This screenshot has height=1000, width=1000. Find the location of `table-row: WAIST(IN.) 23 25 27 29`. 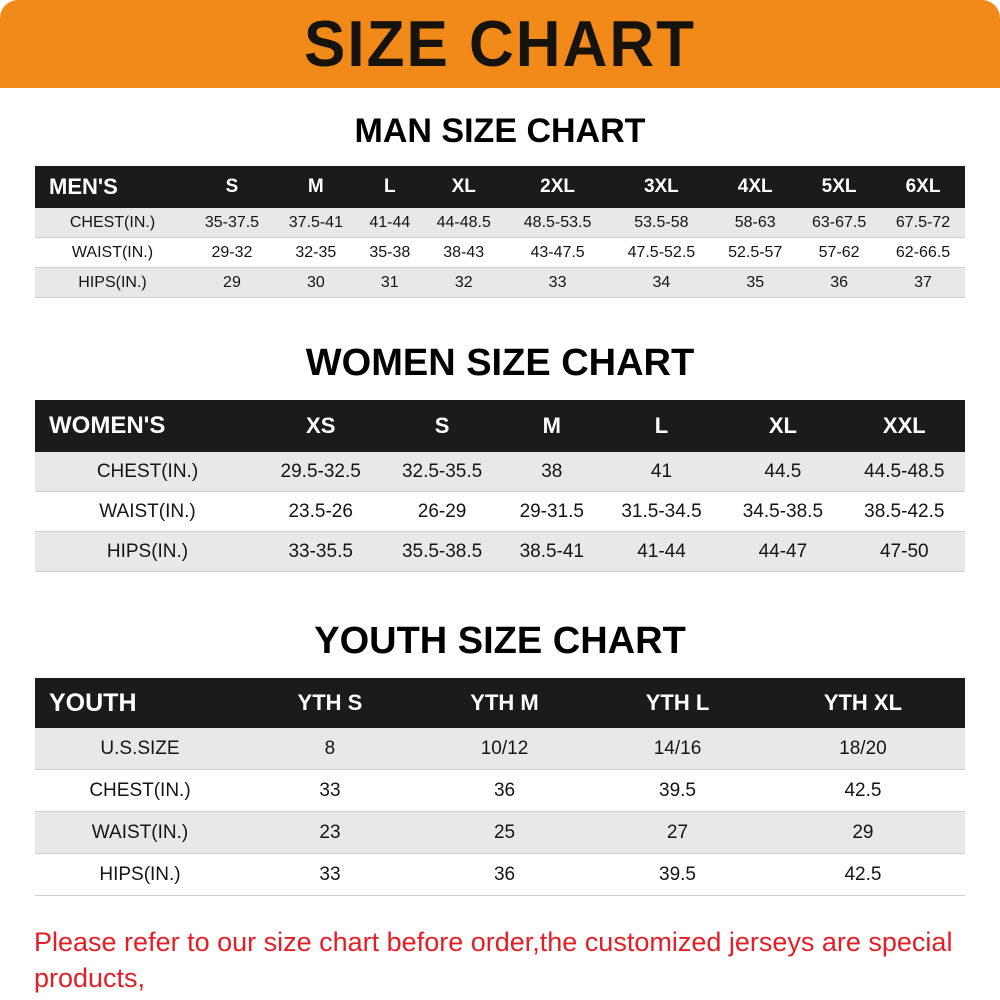

table-row: WAIST(IN.) 23 25 27 29 is located at coordinates (500, 832).